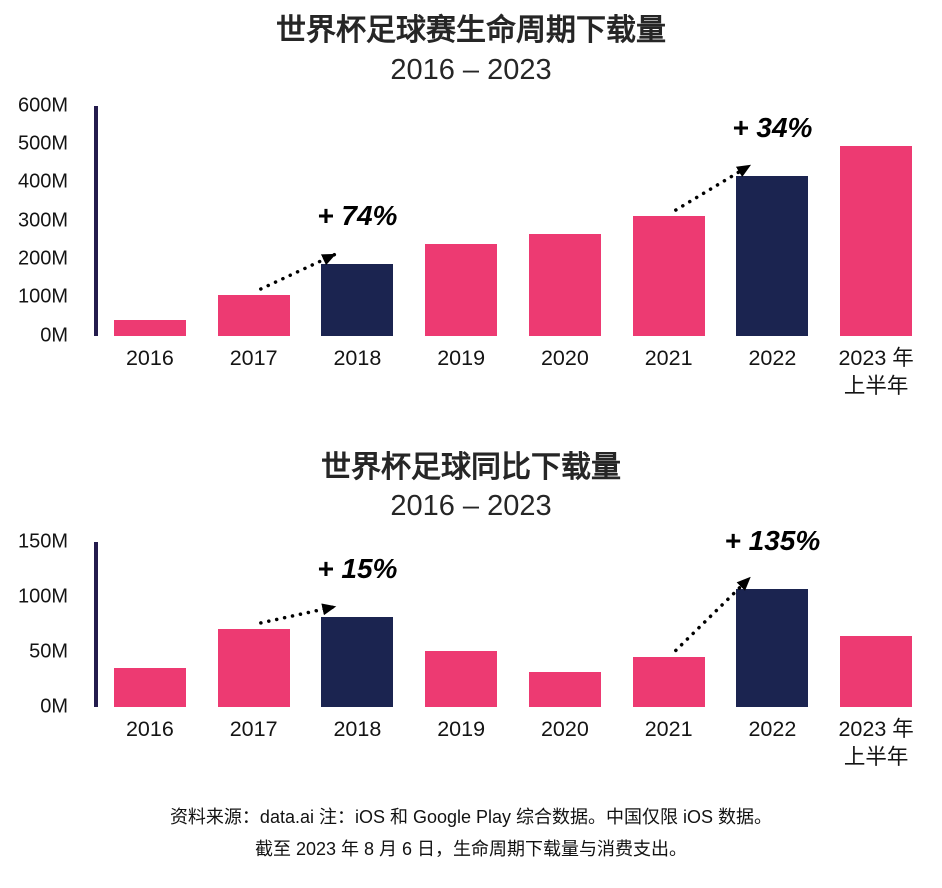 The image size is (942, 888). I want to click on chart-title: 世界杯足球同比下载量, so click(471, 467).